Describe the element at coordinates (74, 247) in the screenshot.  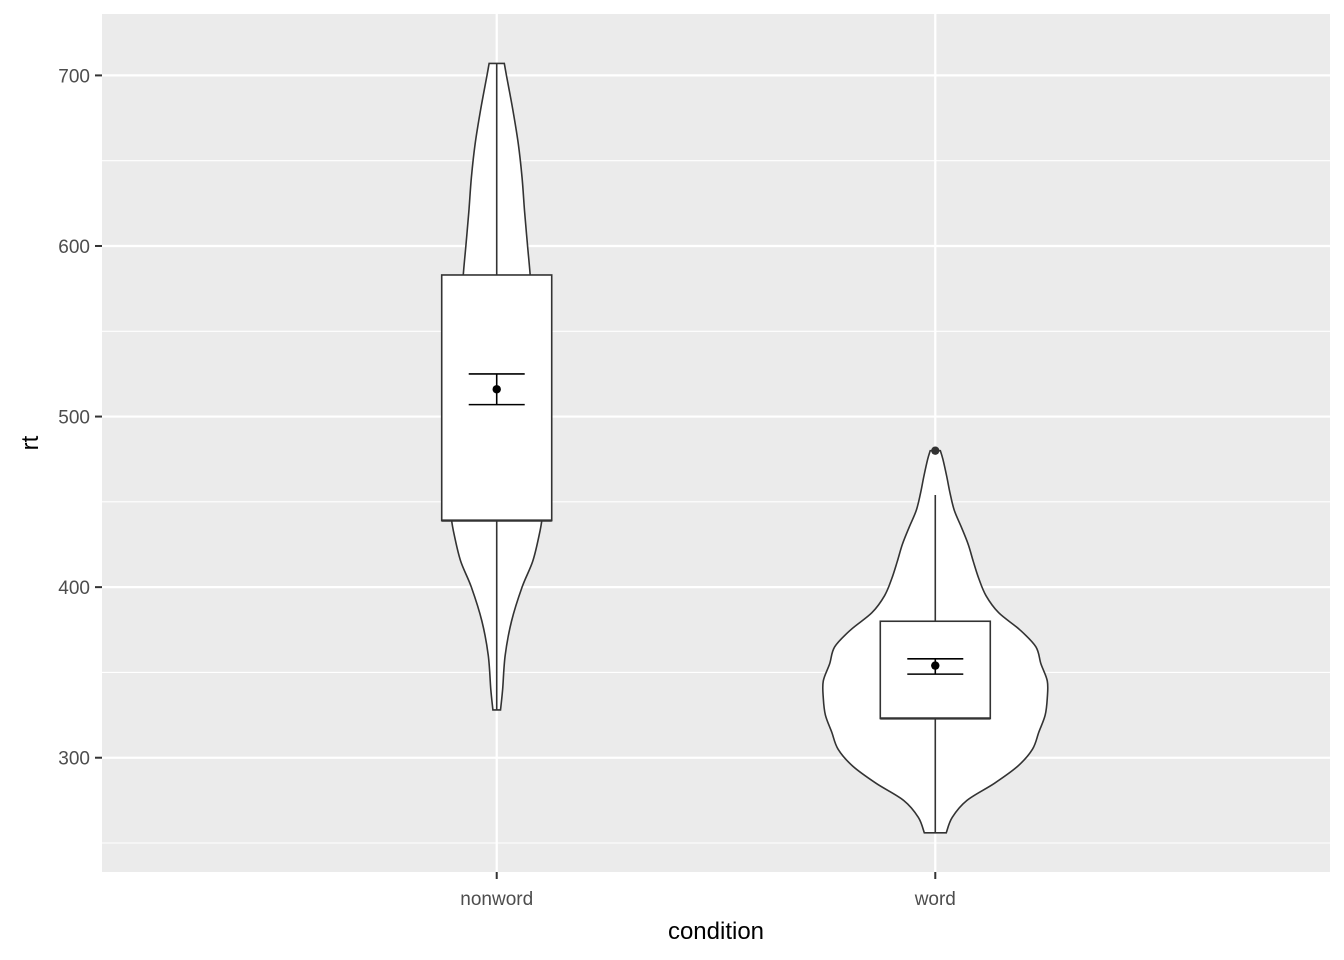
I see `y-tick-label: 600` at that location.